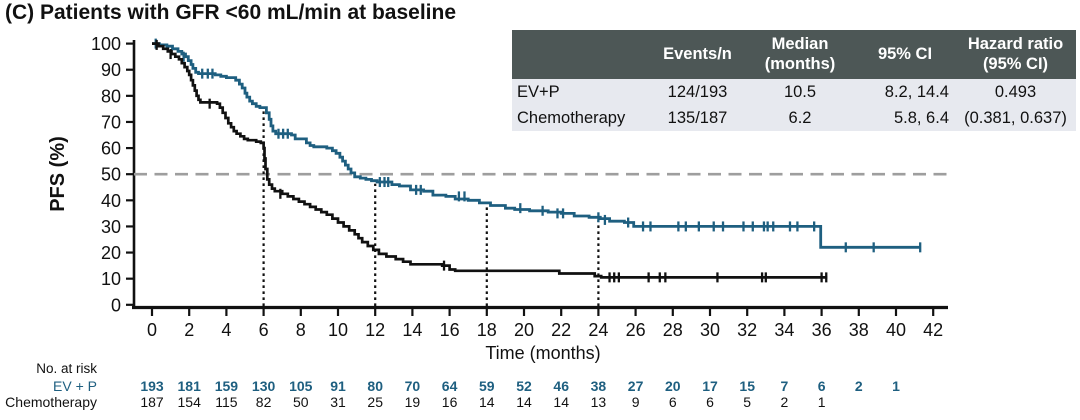  I want to click on at-risk-value-chemo: 9, so click(636, 402).